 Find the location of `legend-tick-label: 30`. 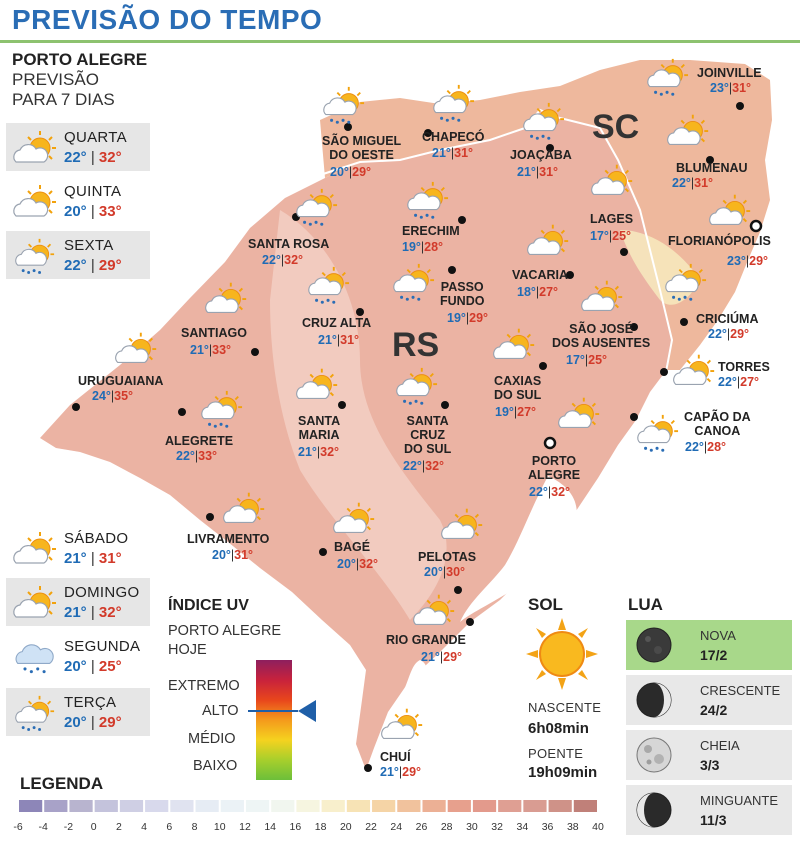

legend-tick-label: 30 is located at coordinates (472, 827).